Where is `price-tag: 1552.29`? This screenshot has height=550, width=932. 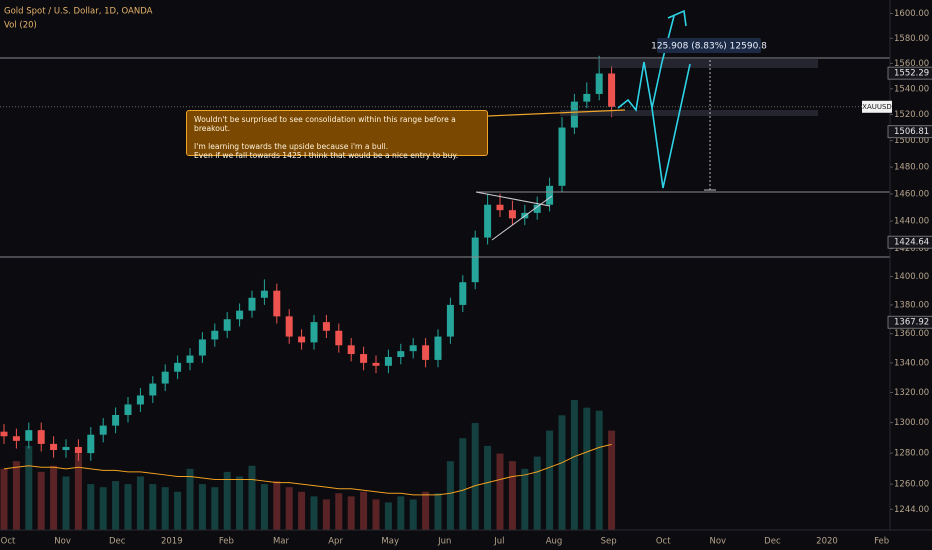
price-tag: 1552.29 is located at coordinates (911, 74).